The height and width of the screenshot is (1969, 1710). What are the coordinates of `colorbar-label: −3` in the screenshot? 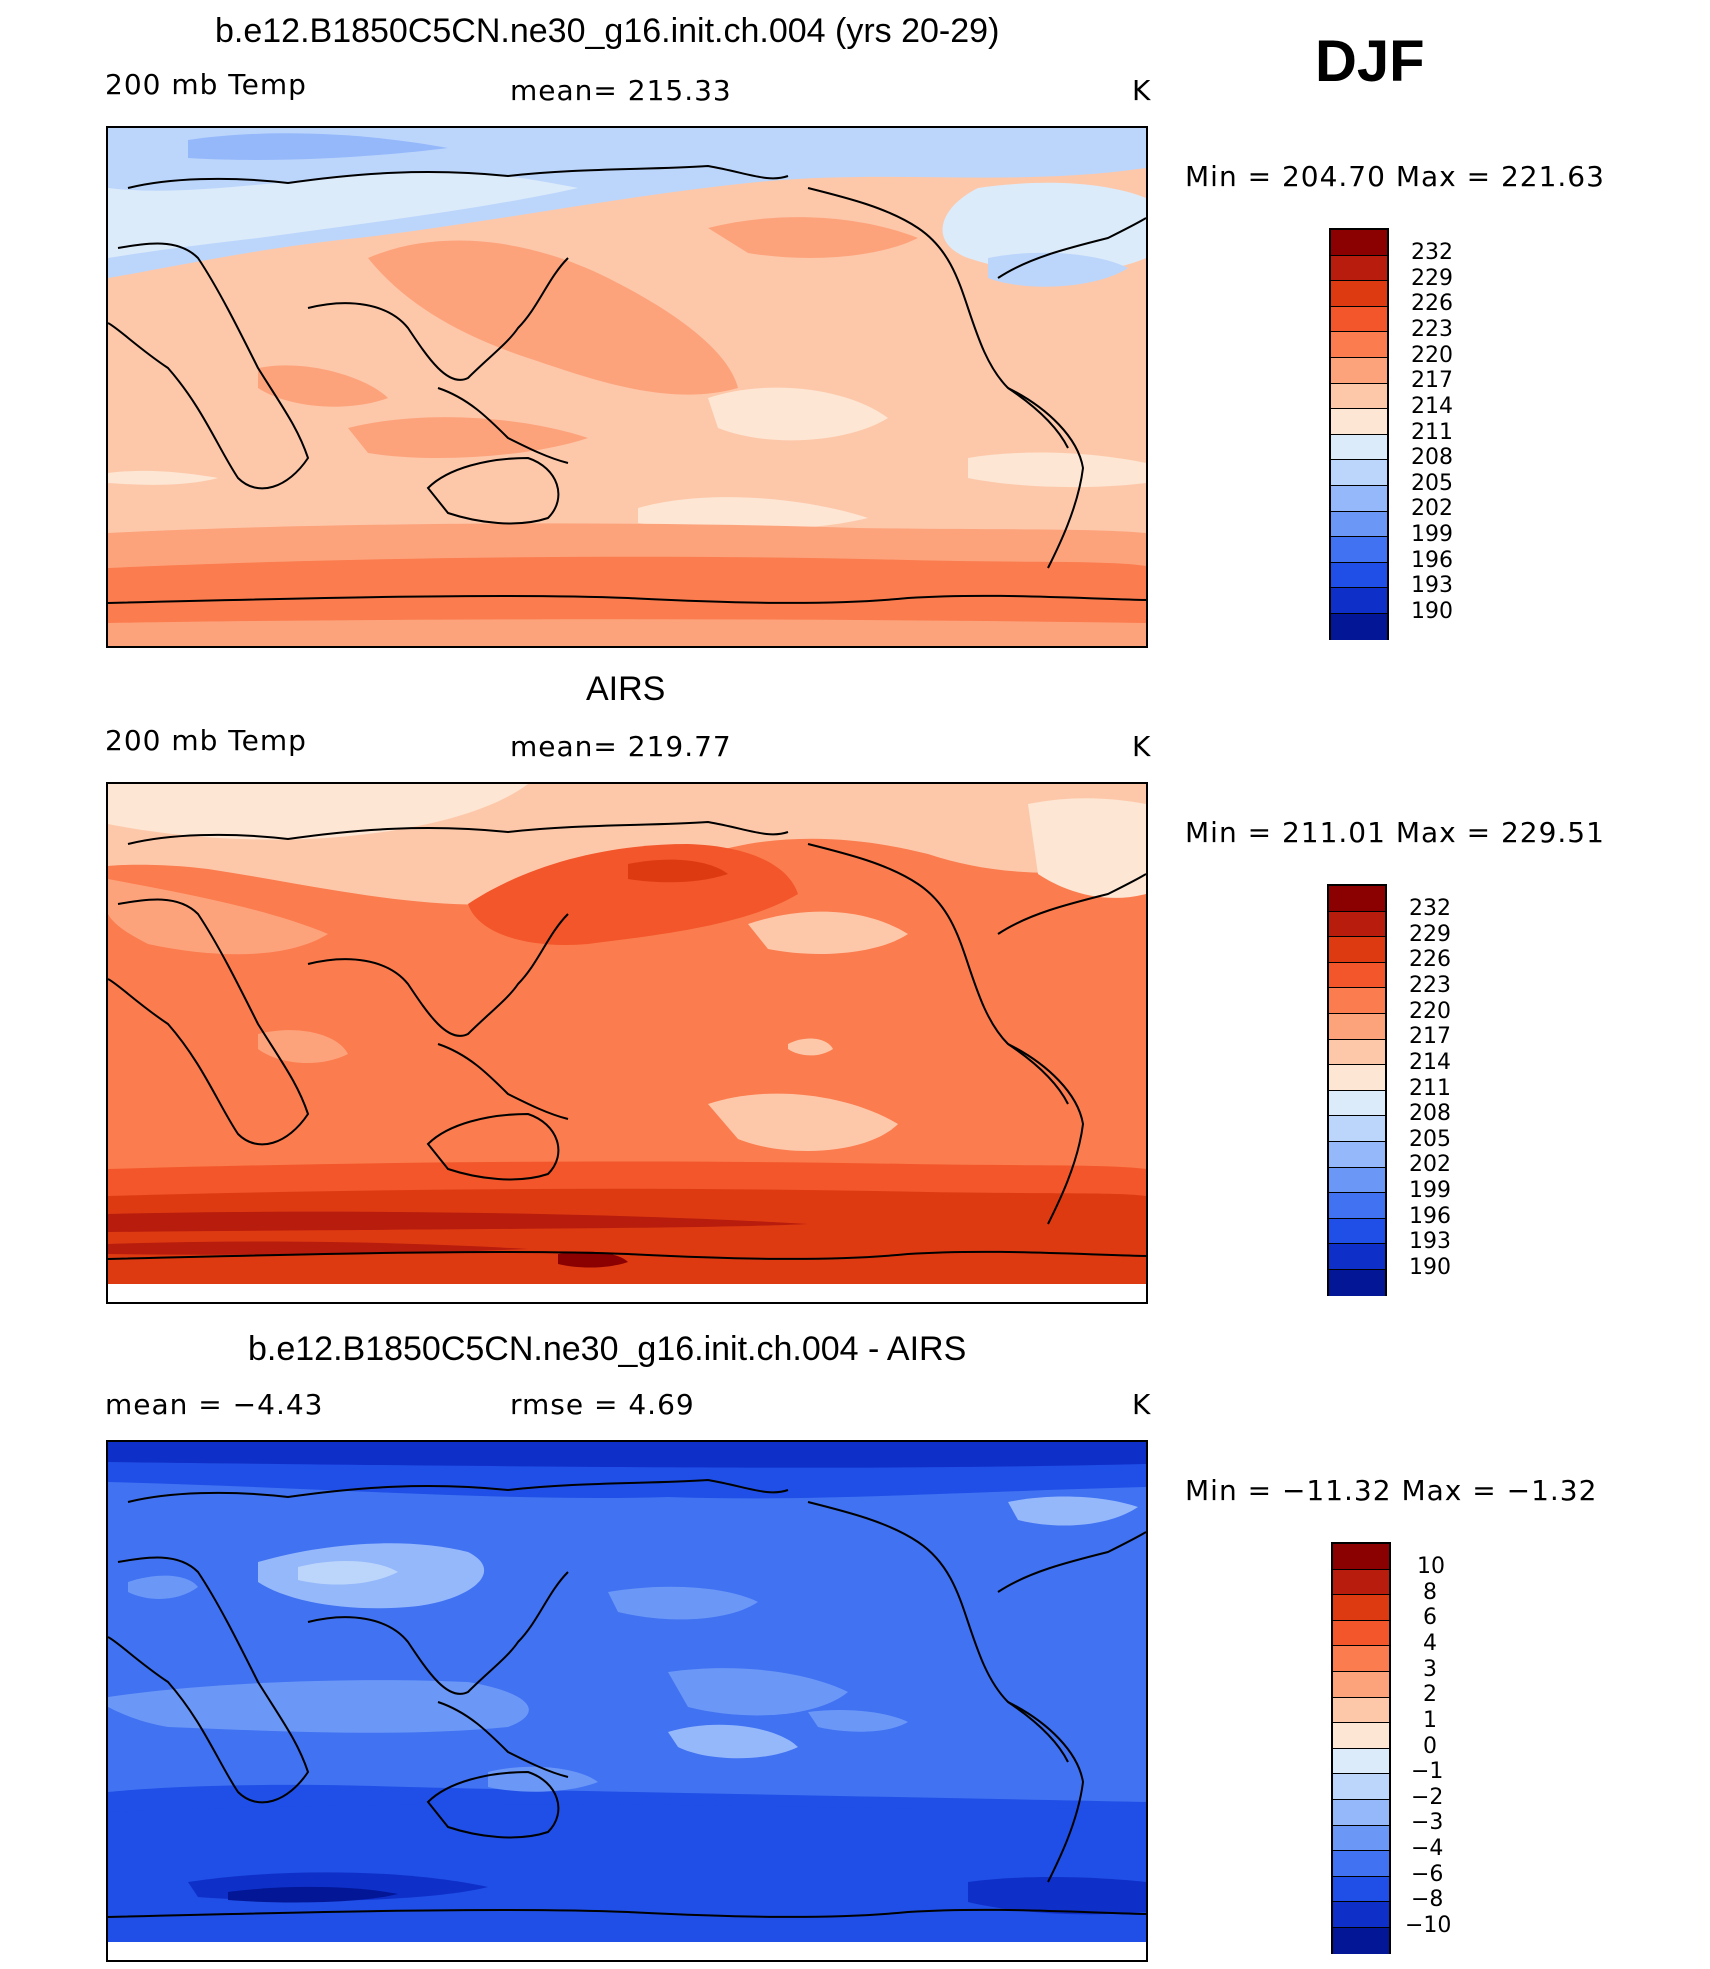 It's located at (1427, 1822).